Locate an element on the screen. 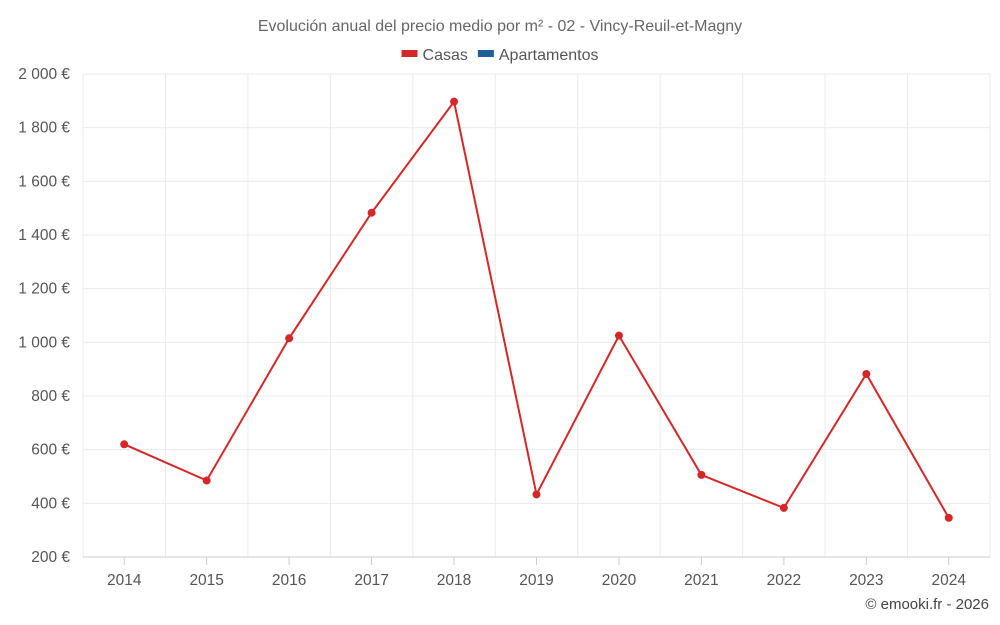  x-tick-label: 2024 is located at coordinates (949, 580).